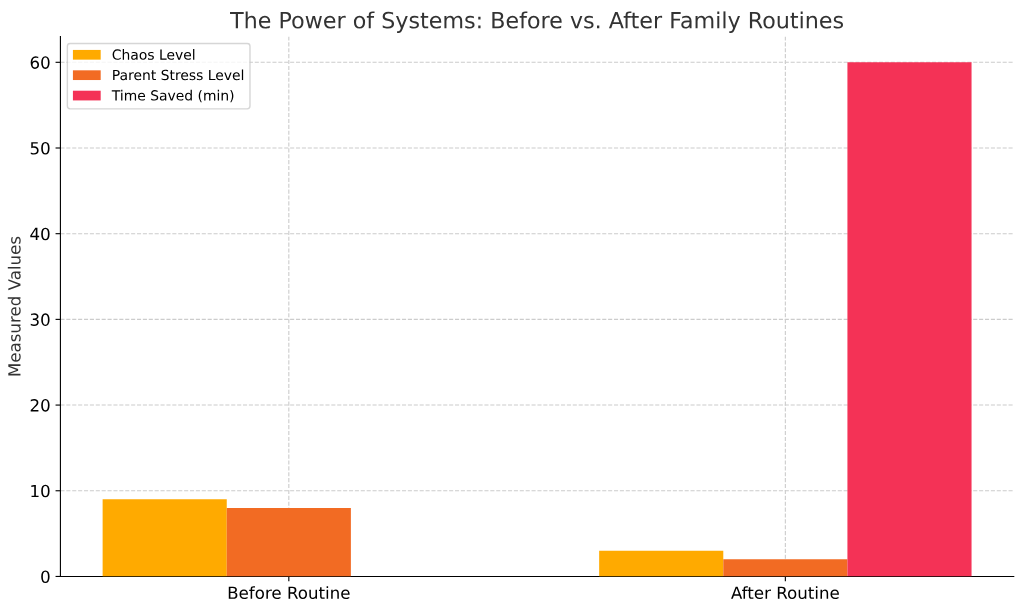 This screenshot has height=610, width=1024. I want to click on y-tick-label: 60, so click(40, 62).